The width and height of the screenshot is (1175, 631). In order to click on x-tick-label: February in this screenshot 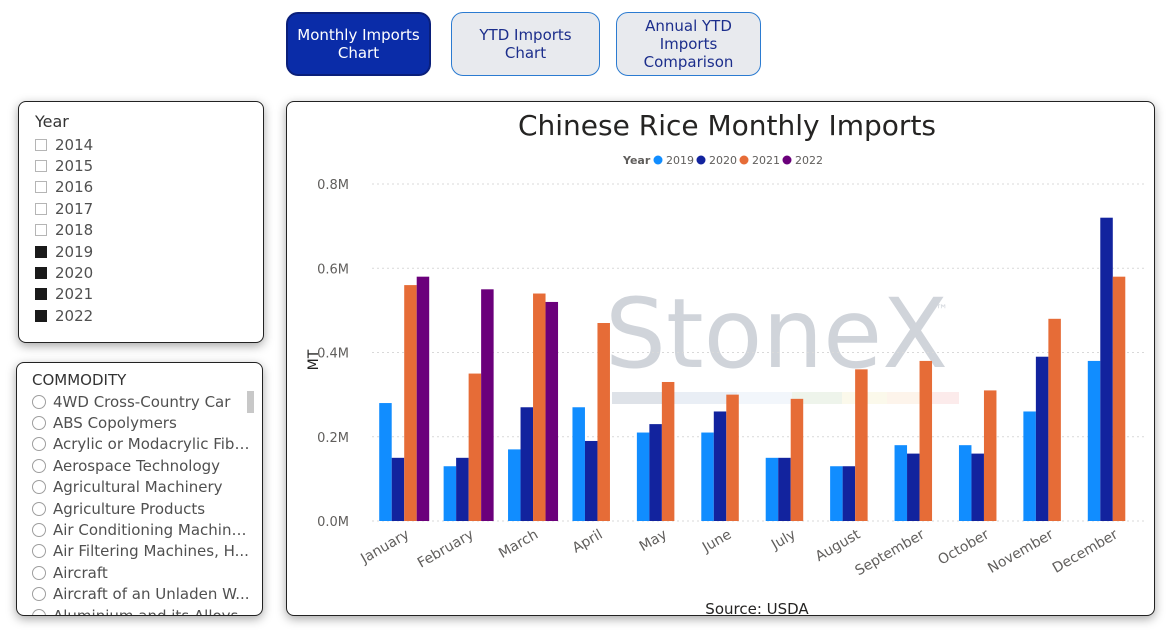, I will do `click(446, 549)`.